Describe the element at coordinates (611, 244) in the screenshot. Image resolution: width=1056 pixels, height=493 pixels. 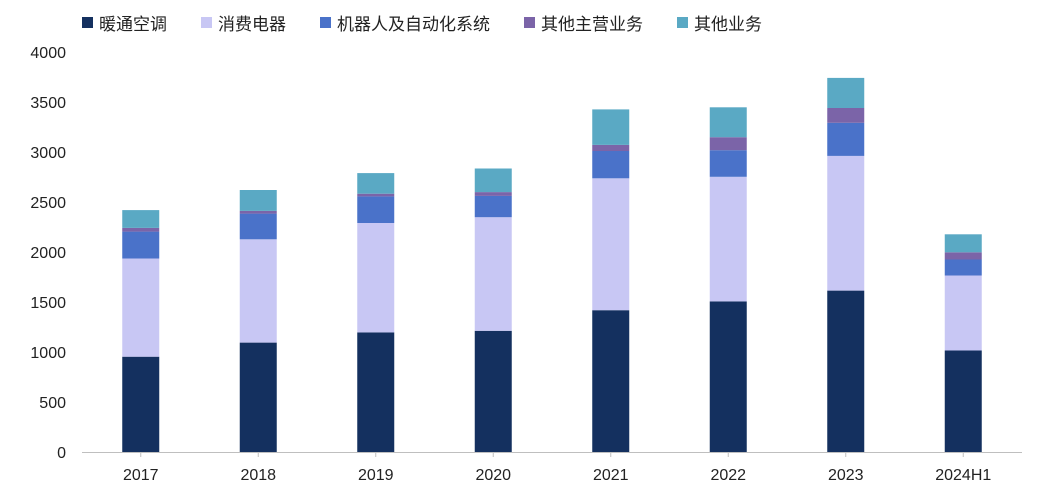
I see `bar-segment-2021-s1` at that location.